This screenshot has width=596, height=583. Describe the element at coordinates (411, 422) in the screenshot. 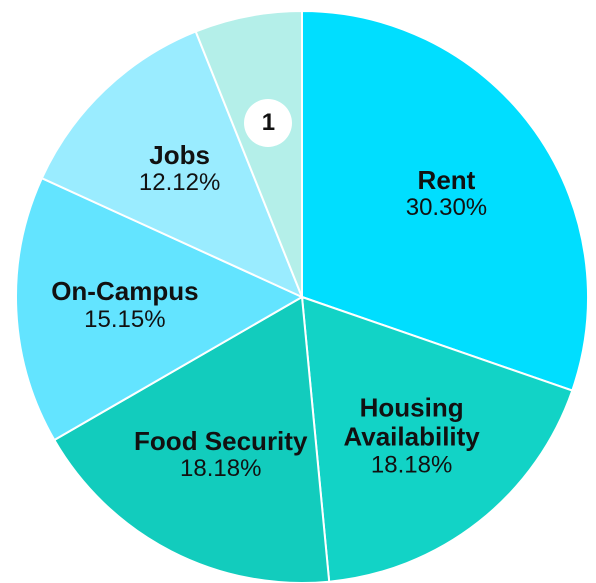

I see `category-label: Housing Availability` at that location.